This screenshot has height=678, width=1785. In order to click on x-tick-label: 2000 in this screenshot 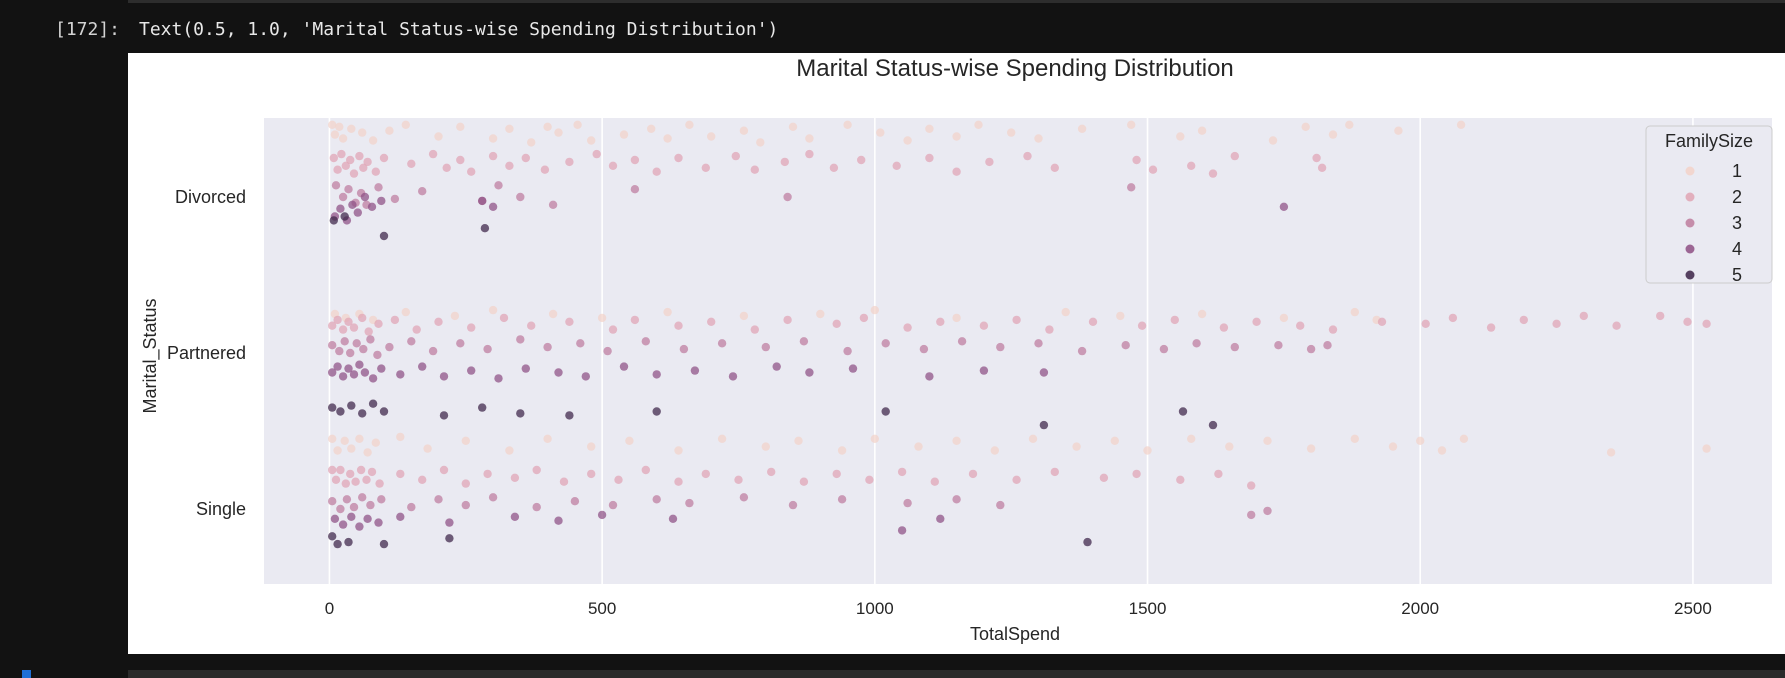, I will do `click(1420, 608)`.